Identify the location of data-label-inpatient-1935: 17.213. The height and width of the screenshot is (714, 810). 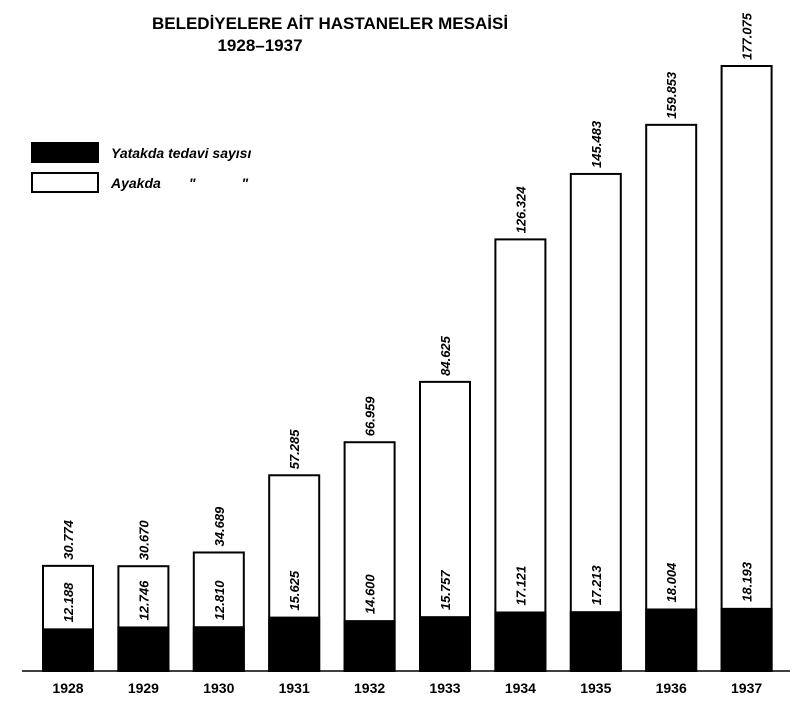
(596, 585).